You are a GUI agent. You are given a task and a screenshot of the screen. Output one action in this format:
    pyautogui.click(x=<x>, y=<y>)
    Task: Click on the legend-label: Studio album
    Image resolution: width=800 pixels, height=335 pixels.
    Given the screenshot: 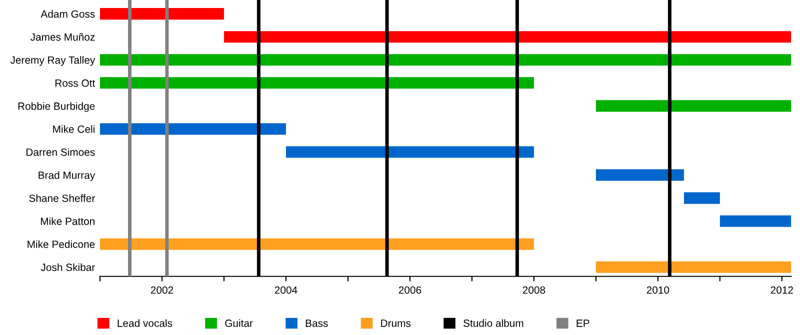 What is the action you would take?
    pyautogui.click(x=494, y=323)
    